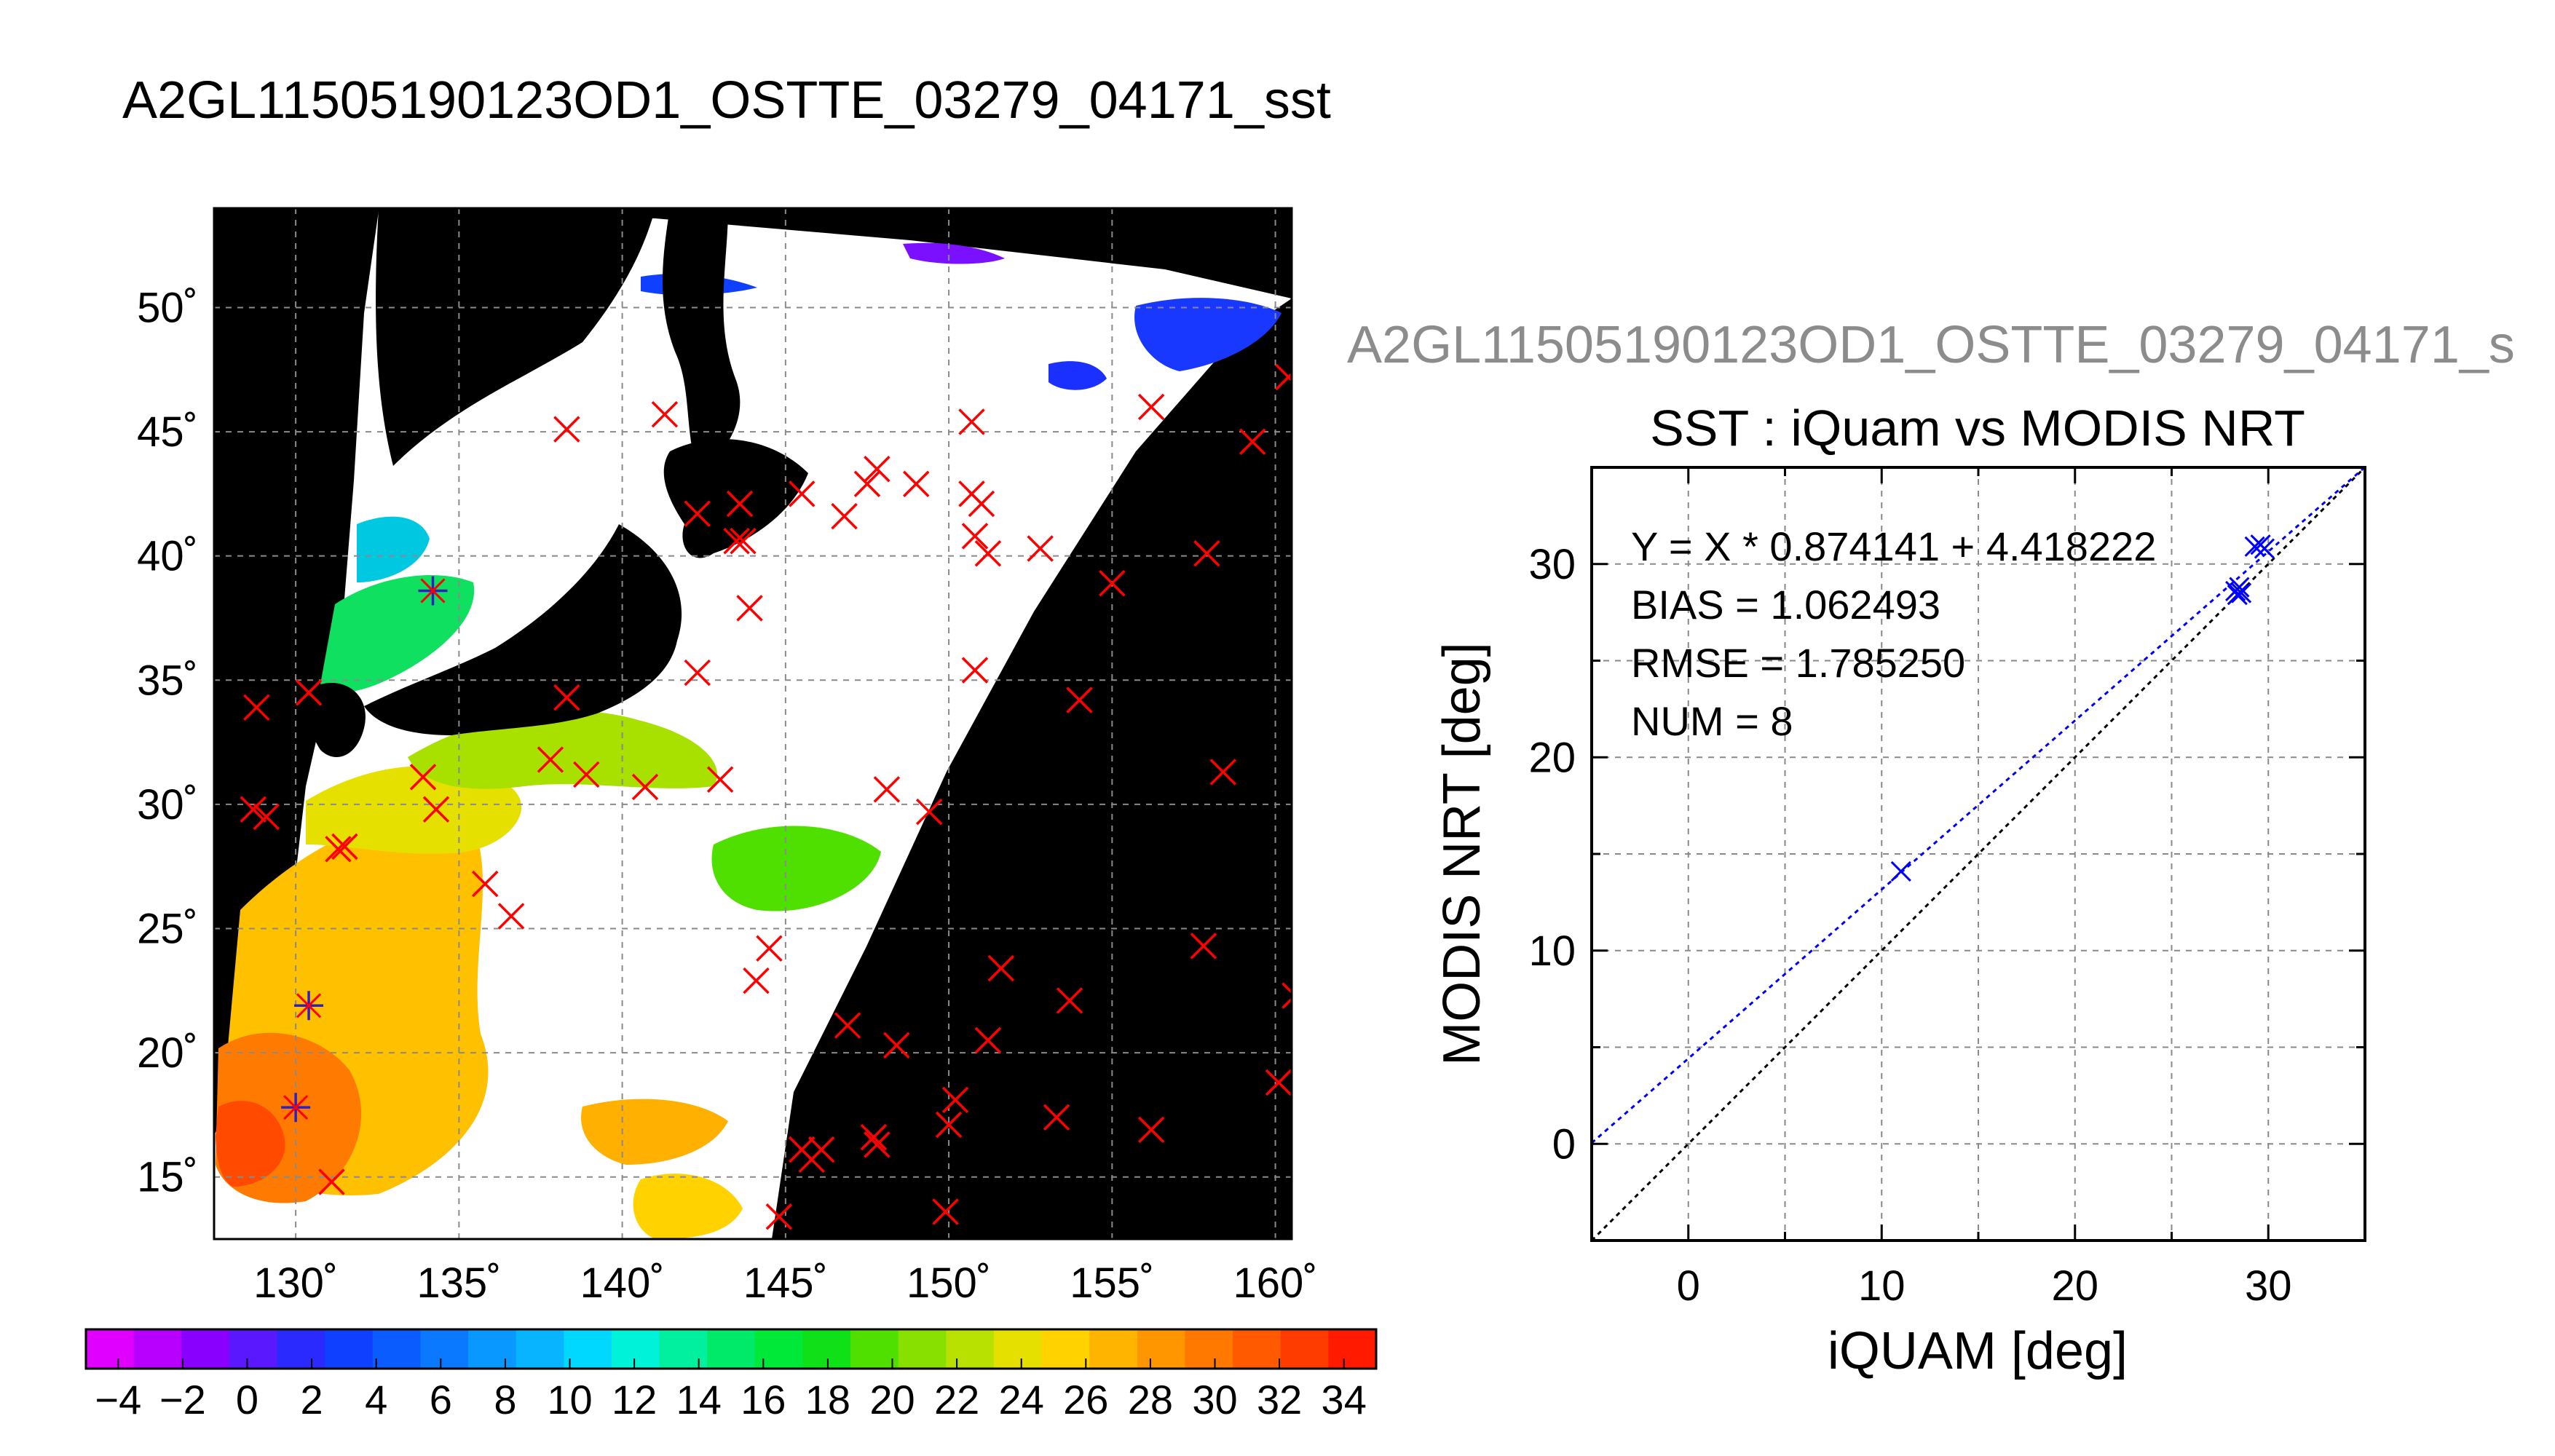 The width and height of the screenshot is (2555, 1456). I want to click on colorbar-tick-label: 4, so click(376, 1400).